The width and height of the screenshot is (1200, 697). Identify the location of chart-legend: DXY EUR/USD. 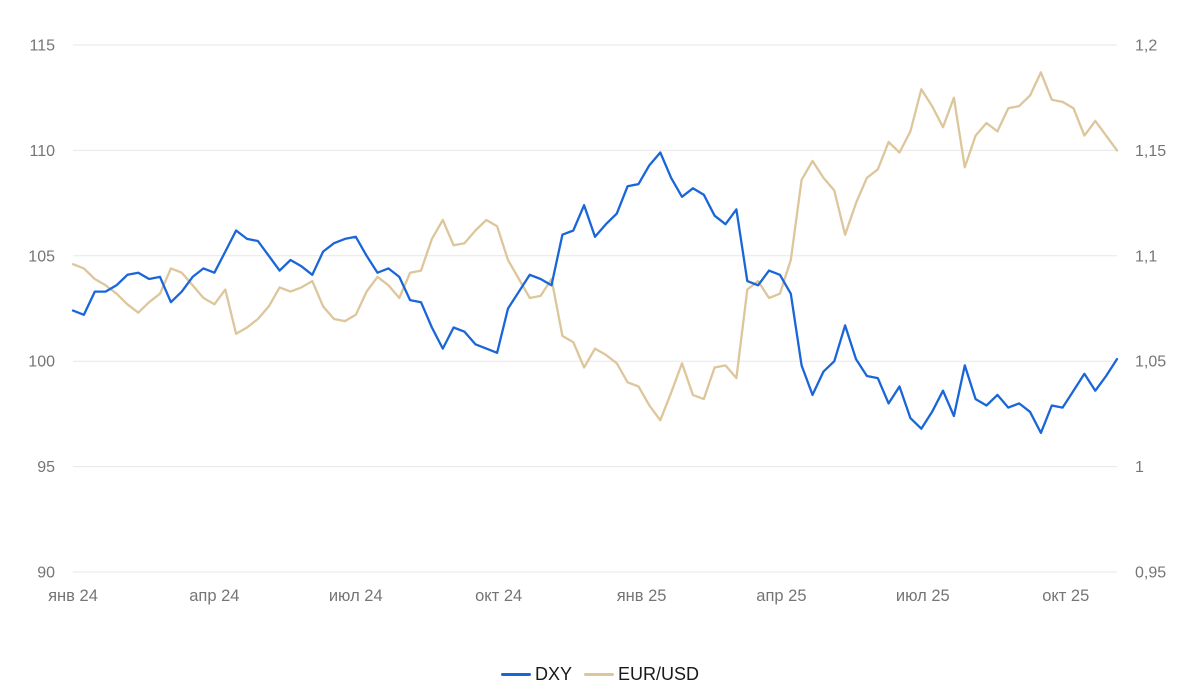
(600, 674).